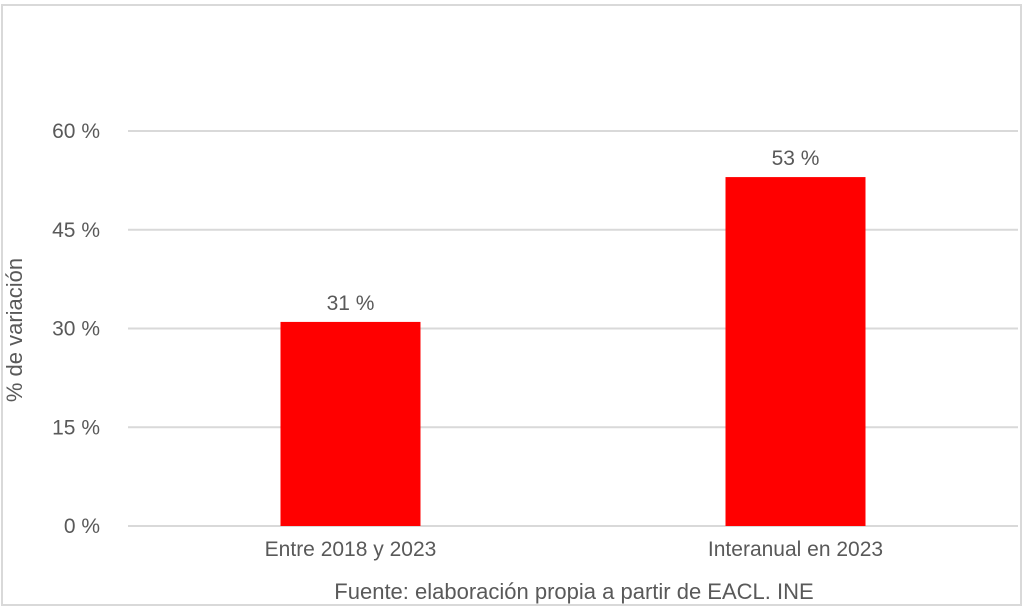 This screenshot has width=1027, height=615. I want to click on y-axis-title: % de variación, so click(14, 330).